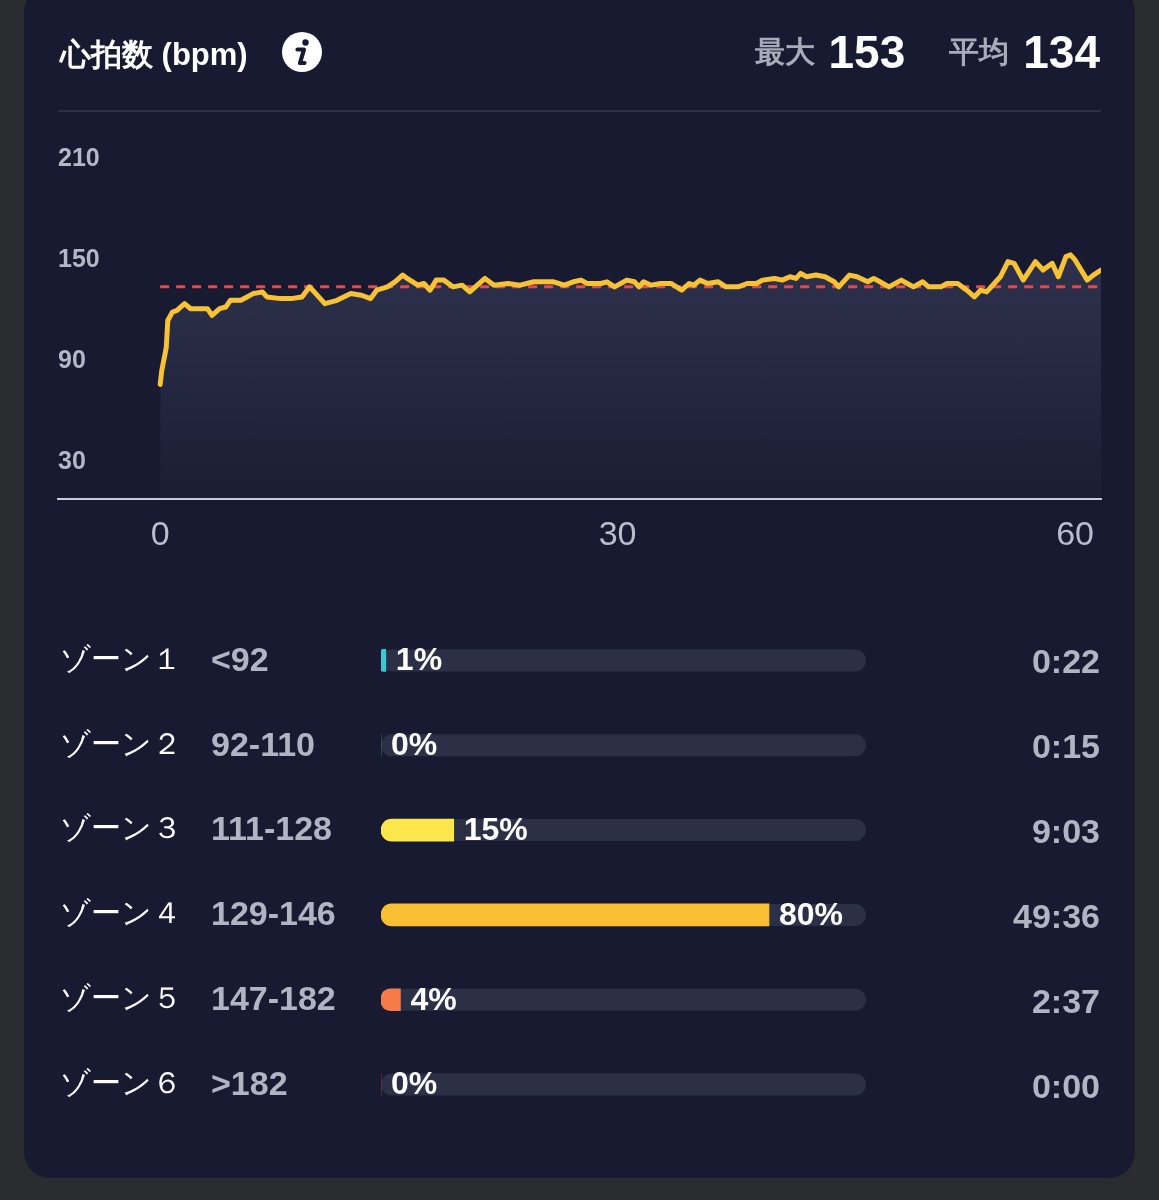 This screenshot has width=1159, height=1200. What do you see at coordinates (495, 828) in the screenshot?
I see `data-label: 15%` at bounding box center [495, 828].